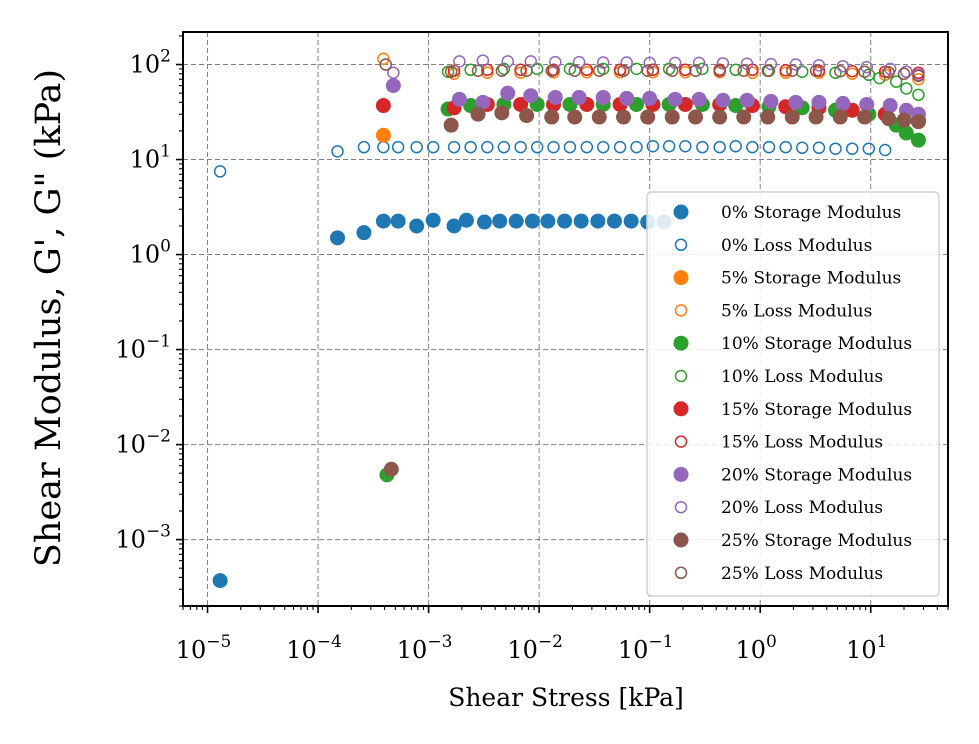 The height and width of the screenshot is (744, 979). What do you see at coordinates (646, 648) in the screenshot?
I see `x-tick-label: 10⁻¹` at bounding box center [646, 648].